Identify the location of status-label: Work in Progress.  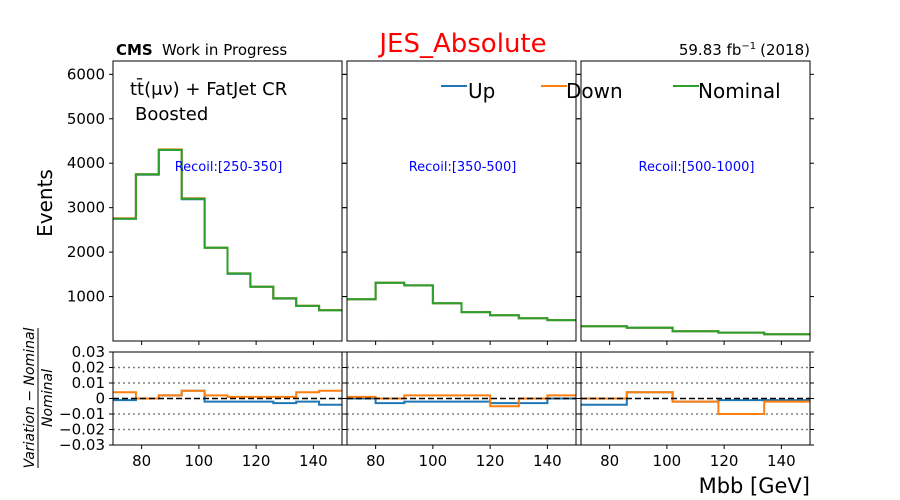
(224, 50).